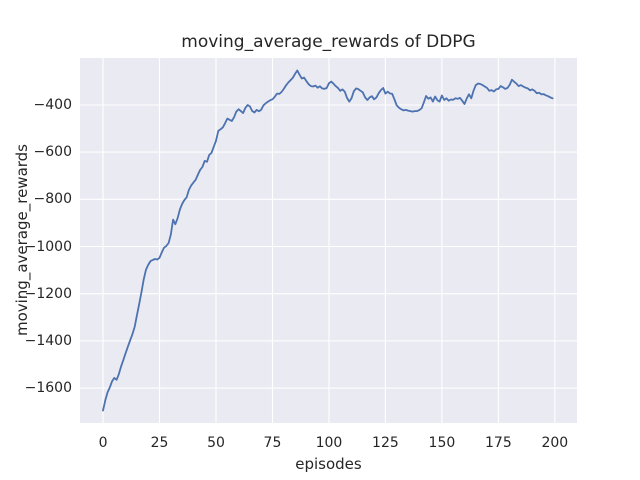 The height and width of the screenshot is (480, 640). Describe the element at coordinates (385, 443) in the screenshot. I see `x-tick-label: 125` at that location.